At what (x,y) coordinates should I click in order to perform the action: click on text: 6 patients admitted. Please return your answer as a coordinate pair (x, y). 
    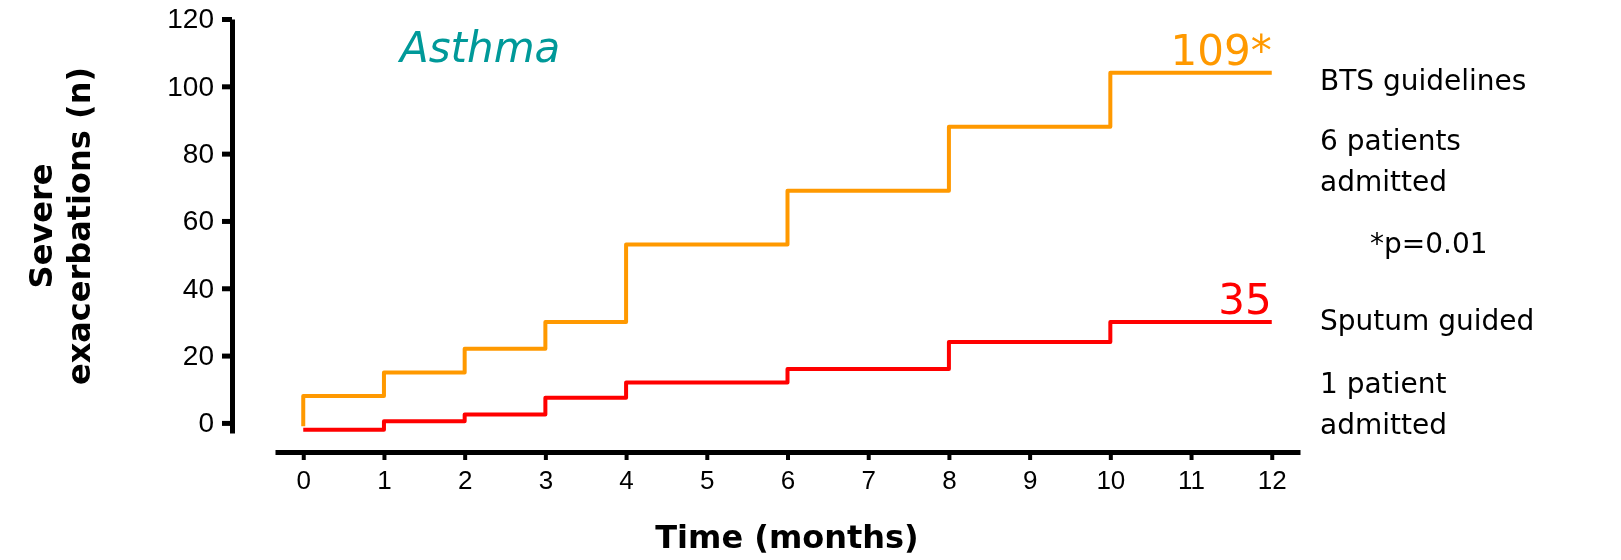
    Looking at the image, I should click on (1390, 161).